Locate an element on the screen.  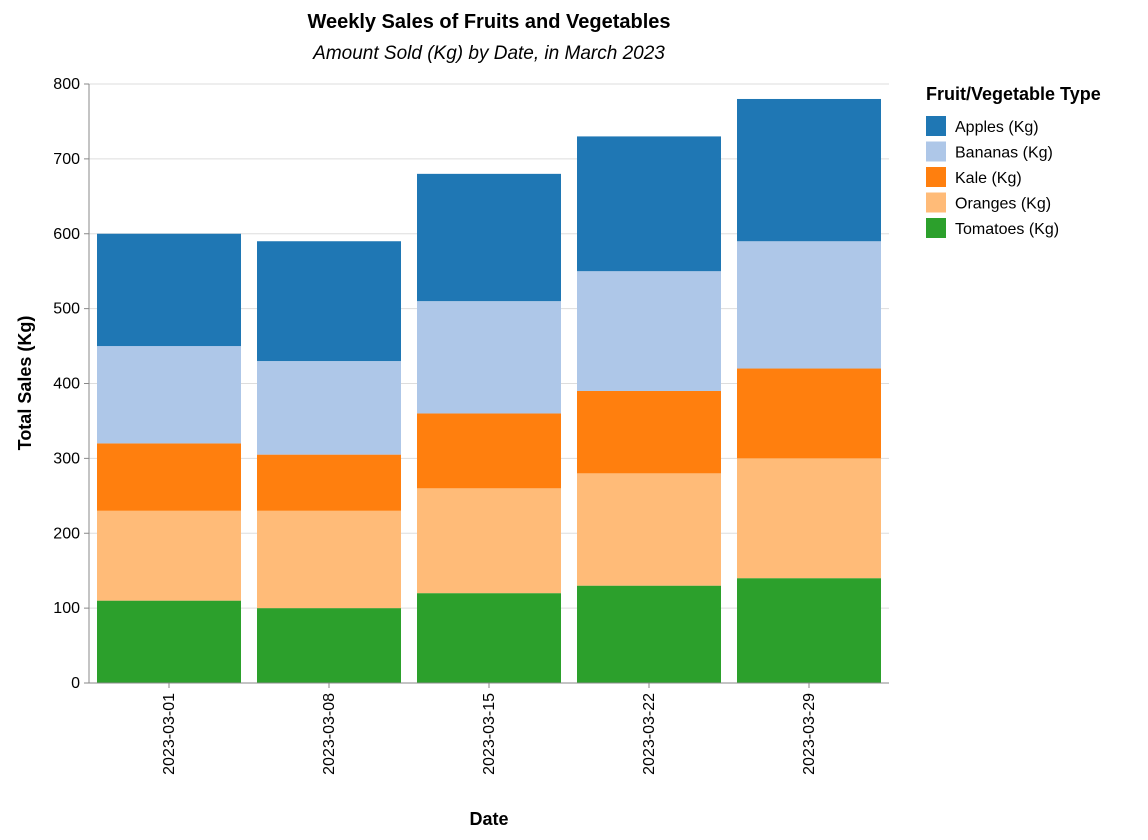
y-axis-title: Total Sales (Kg) is located at coordinates (25, 383).